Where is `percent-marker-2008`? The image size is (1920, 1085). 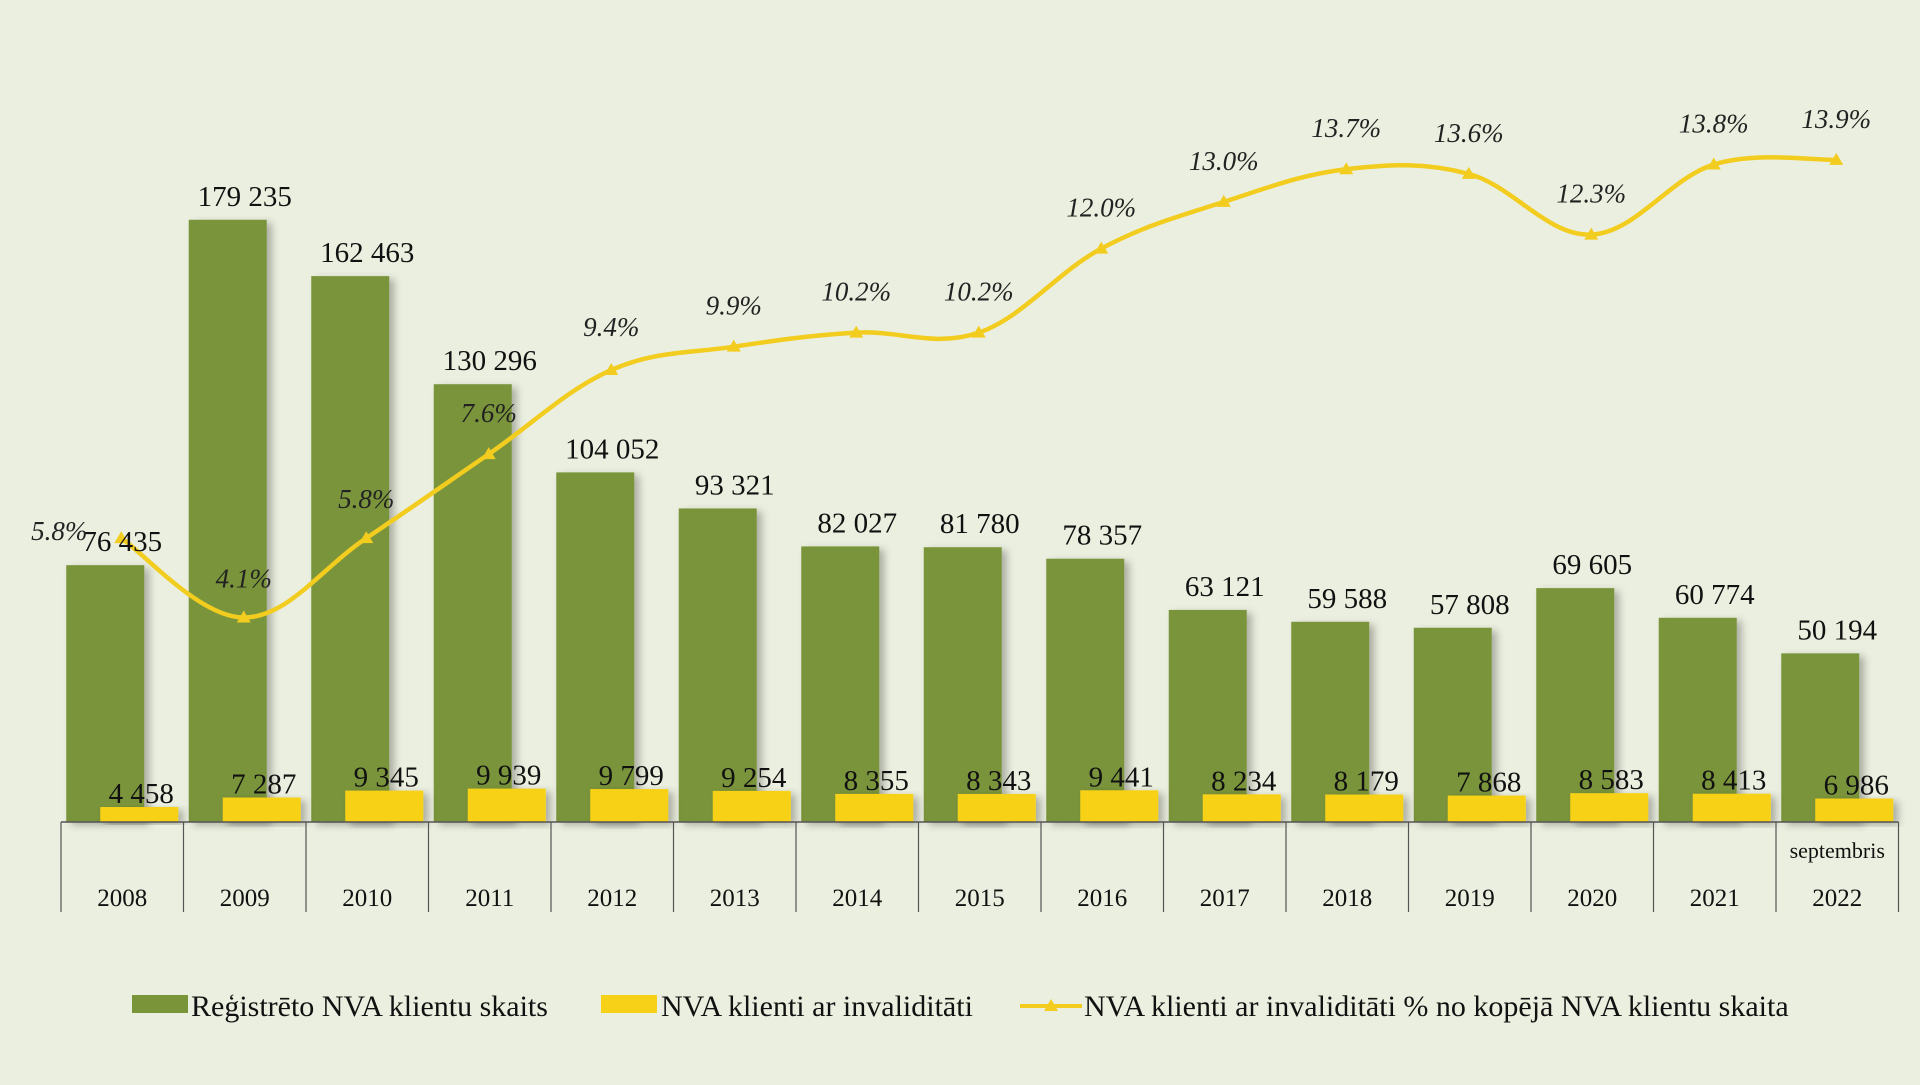 percent-marker-2008 is located at coordinates (121, 537).